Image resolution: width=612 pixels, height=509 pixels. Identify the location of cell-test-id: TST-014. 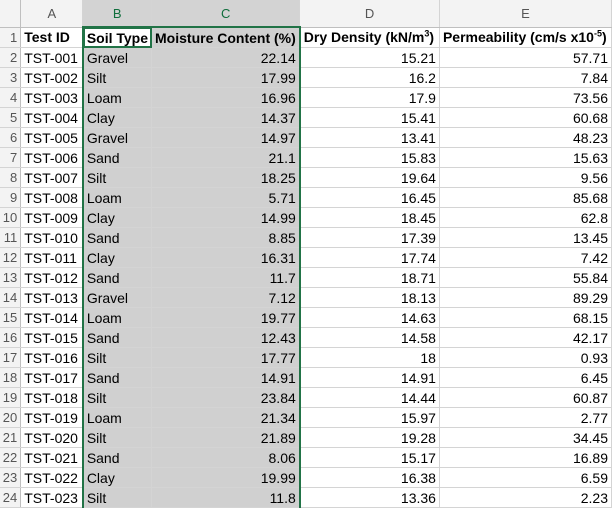
(52, 317).